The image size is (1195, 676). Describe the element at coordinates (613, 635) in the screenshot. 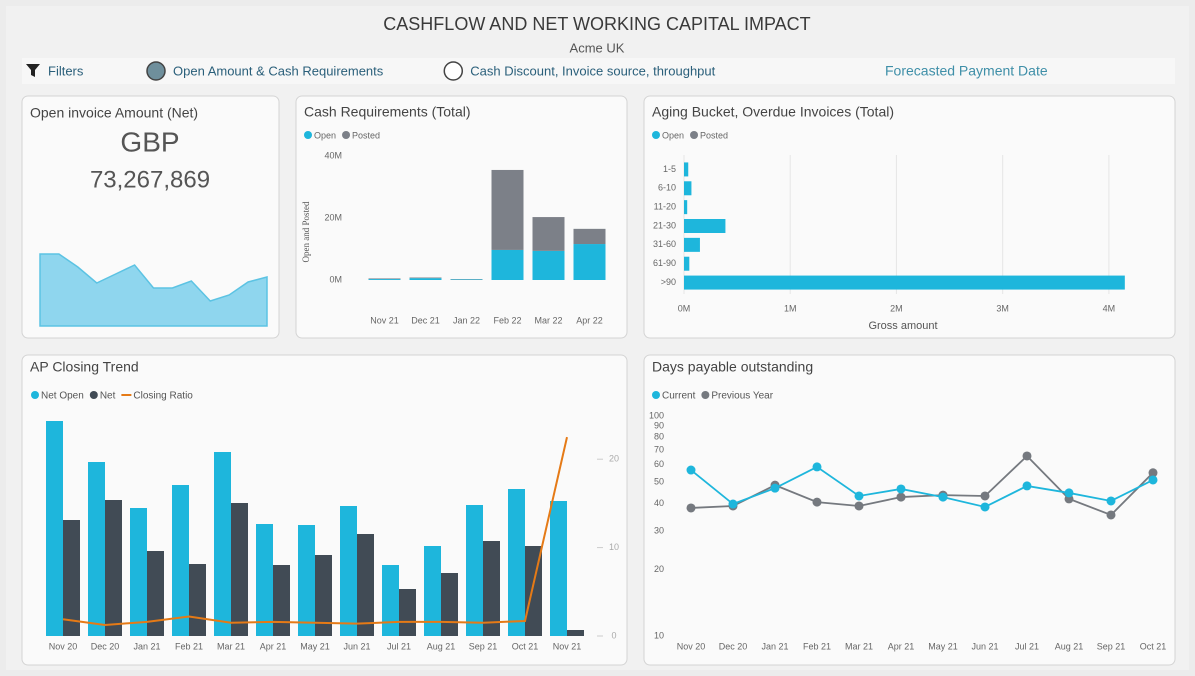

I see `y2-tick-label: 0` at that location.